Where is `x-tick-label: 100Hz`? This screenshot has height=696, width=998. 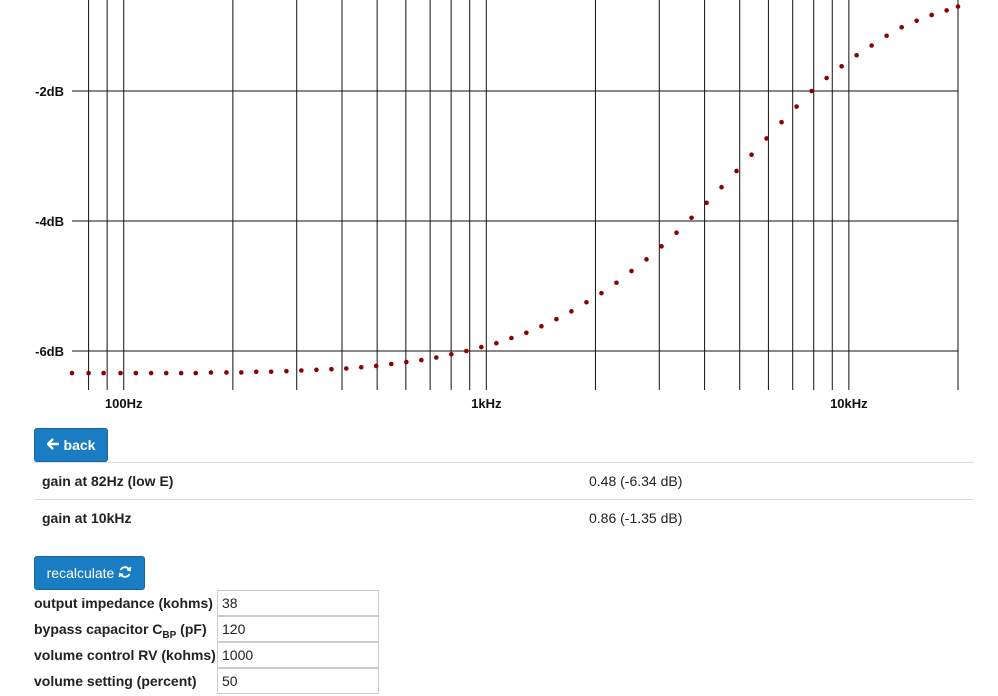 x-tick-label: 100Hz is located at coordinates (124, 403).